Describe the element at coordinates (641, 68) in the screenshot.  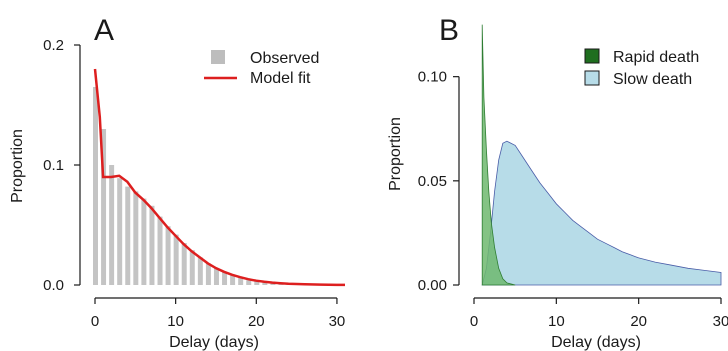
I see `panel-b-legend: Rapid death Slow death` at that location.